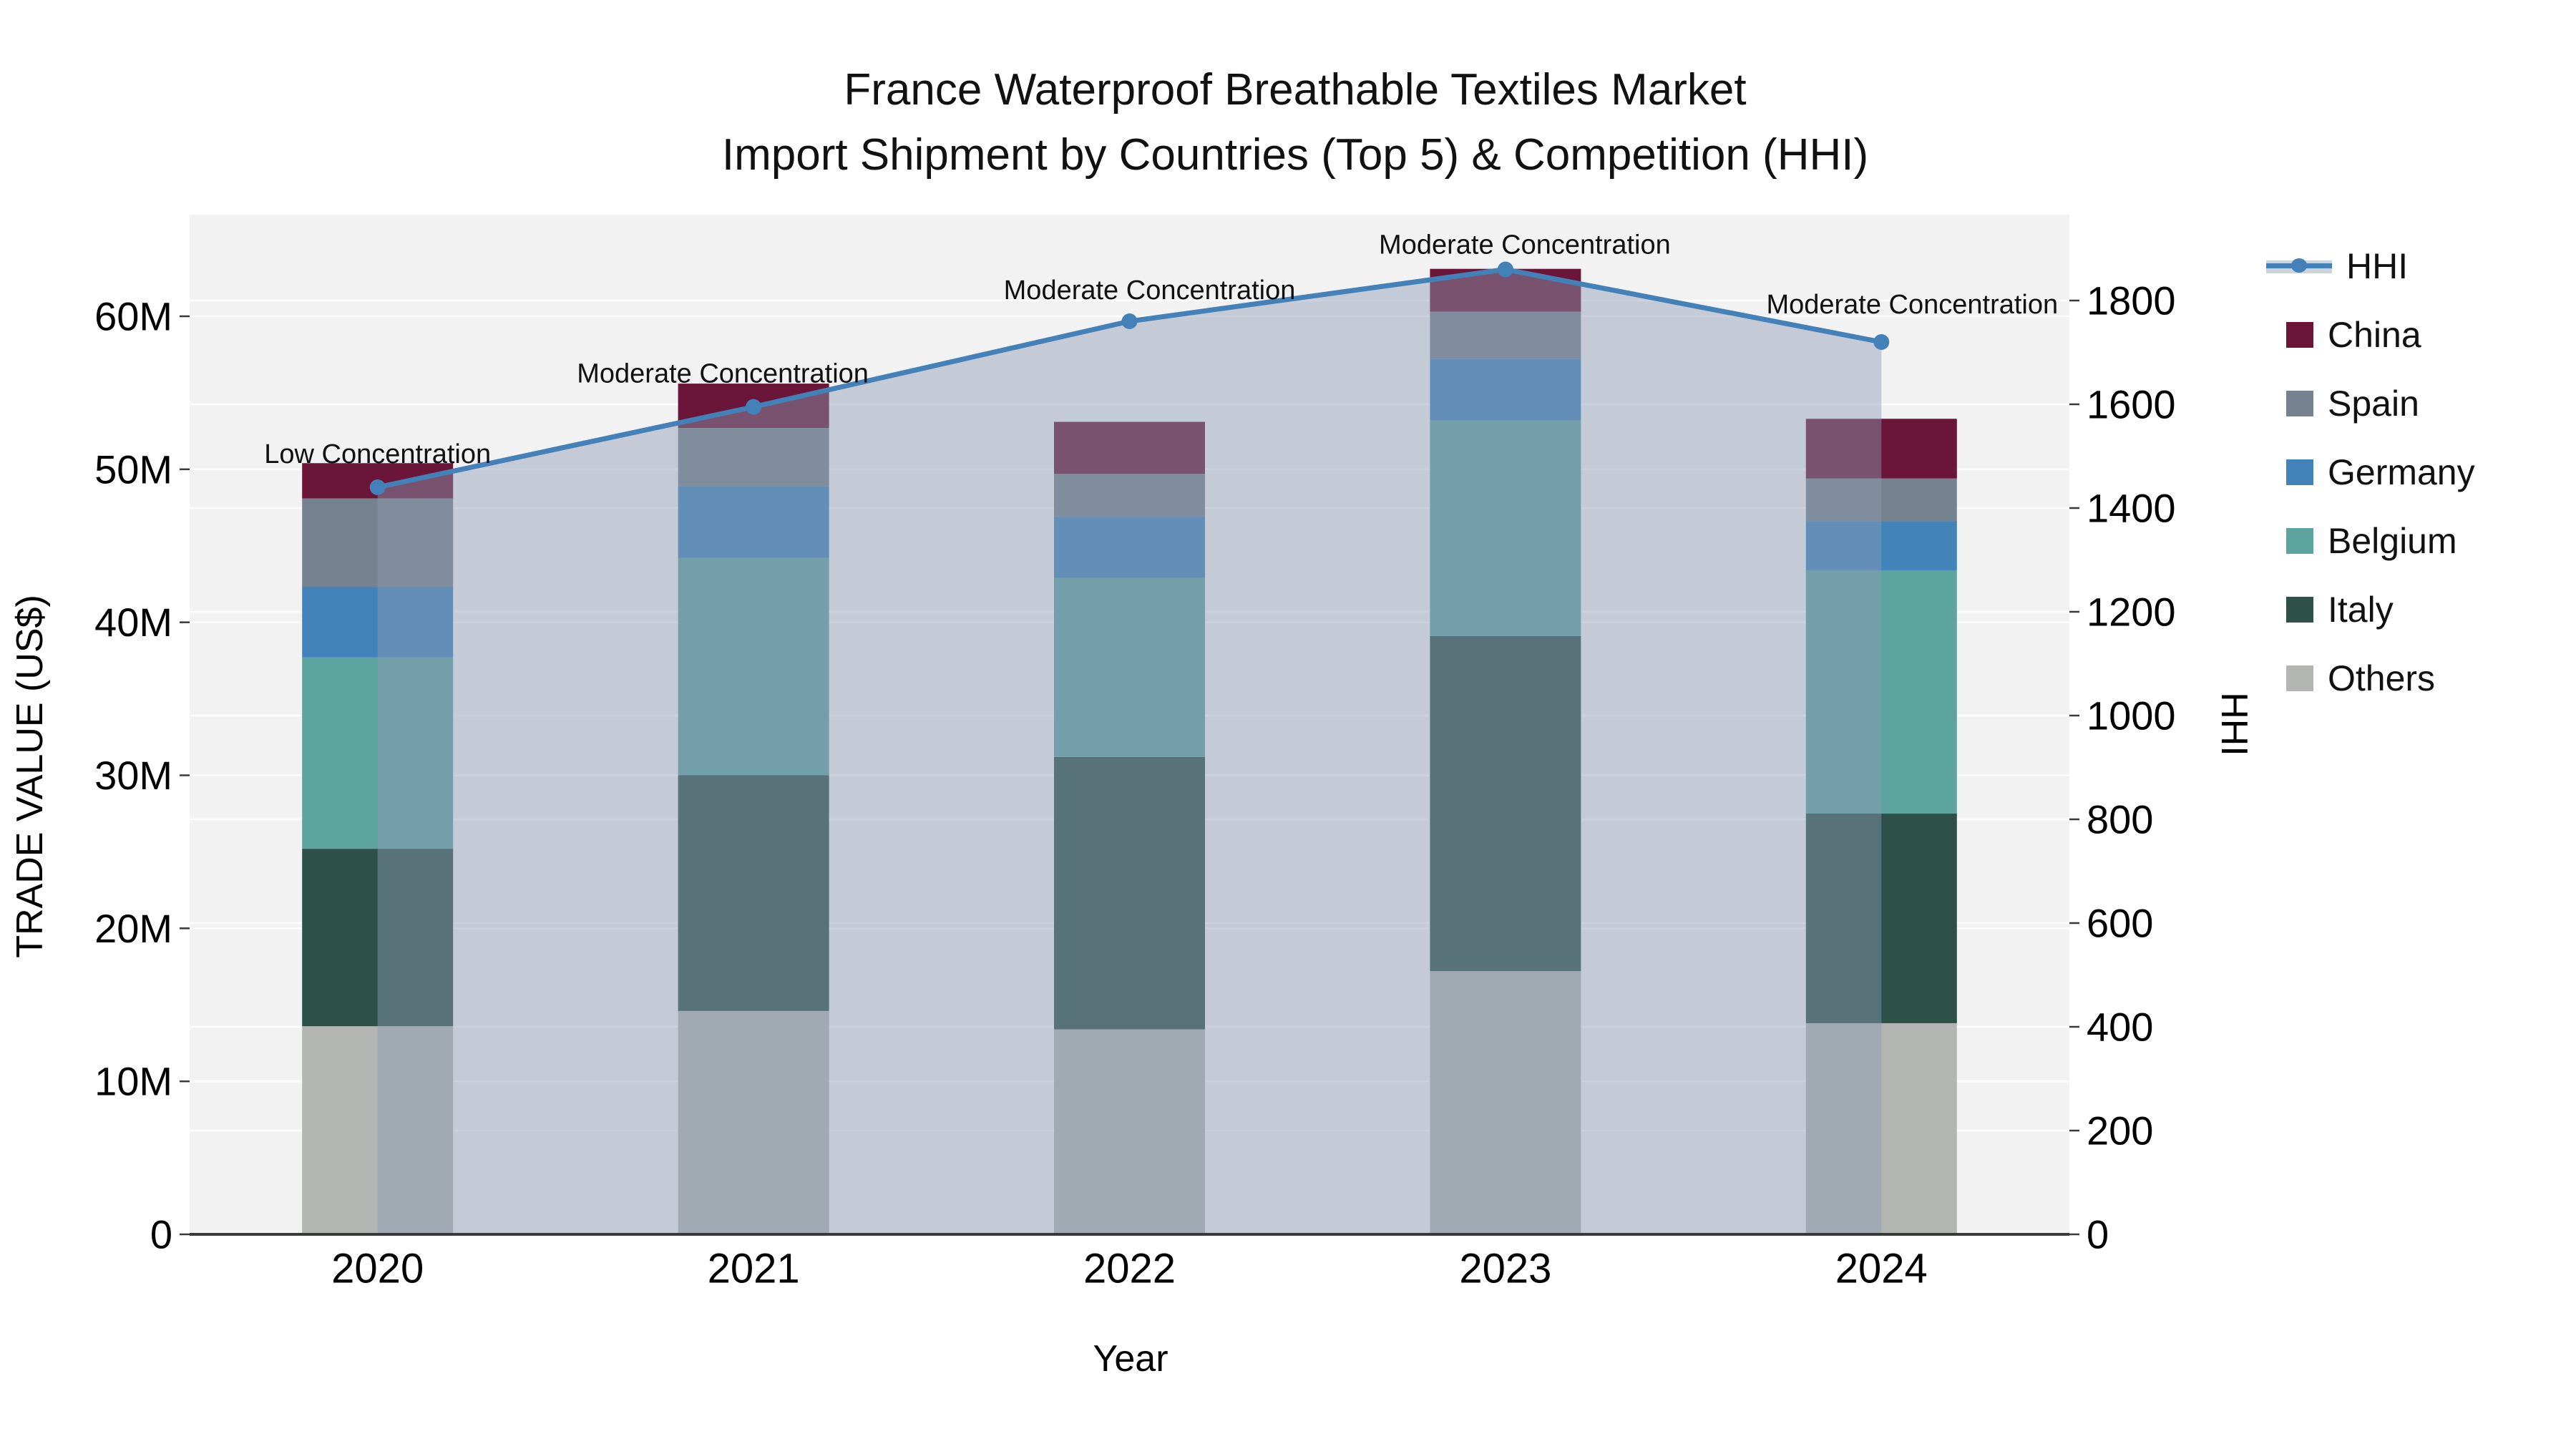  I want to click on legend-label-others: Others, so click(2382, 678).